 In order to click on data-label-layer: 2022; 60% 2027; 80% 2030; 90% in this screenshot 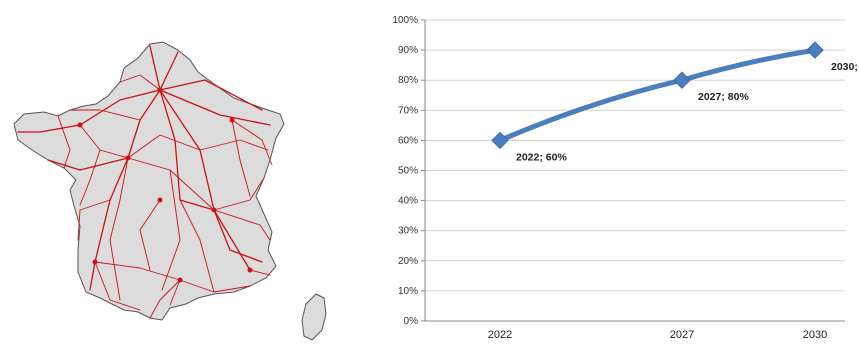, I will do `click(687, 112)`.